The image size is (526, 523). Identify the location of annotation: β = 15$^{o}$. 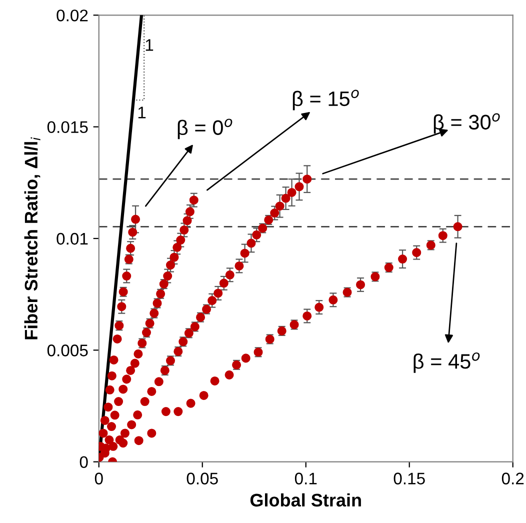
(325, 100).